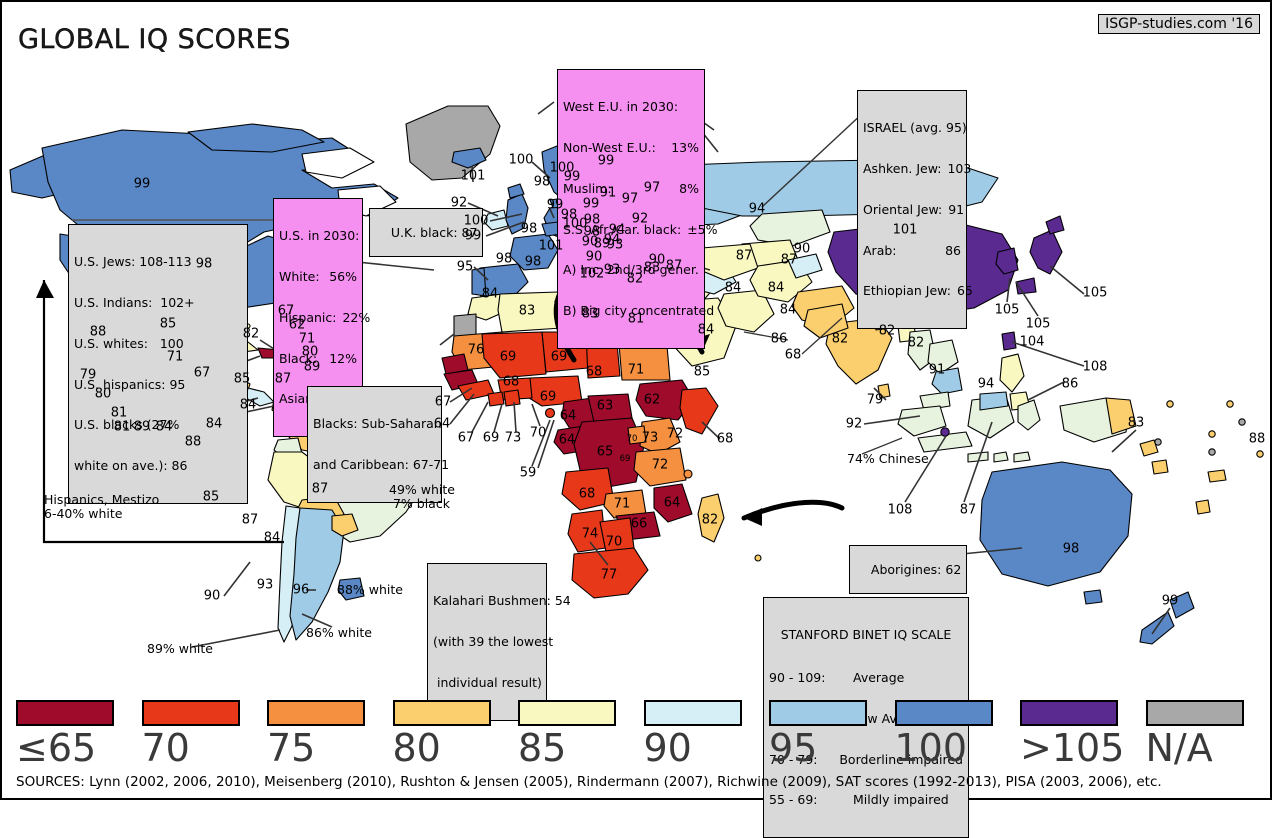  What do you see at coordinates (587, 188) in the screenshot?
I see `west-eu-key-muslim: Muslim:` at bounding box center [587, 188].